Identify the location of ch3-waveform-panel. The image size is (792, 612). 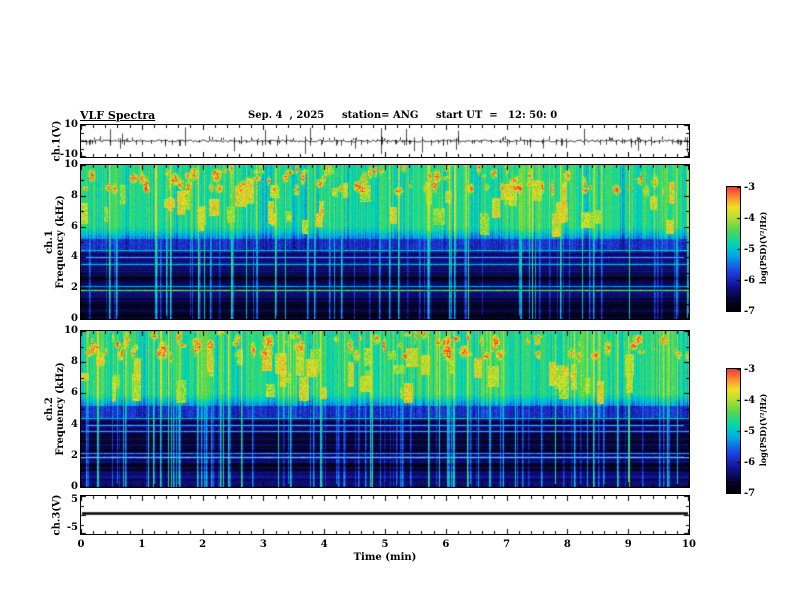
(385, 515).